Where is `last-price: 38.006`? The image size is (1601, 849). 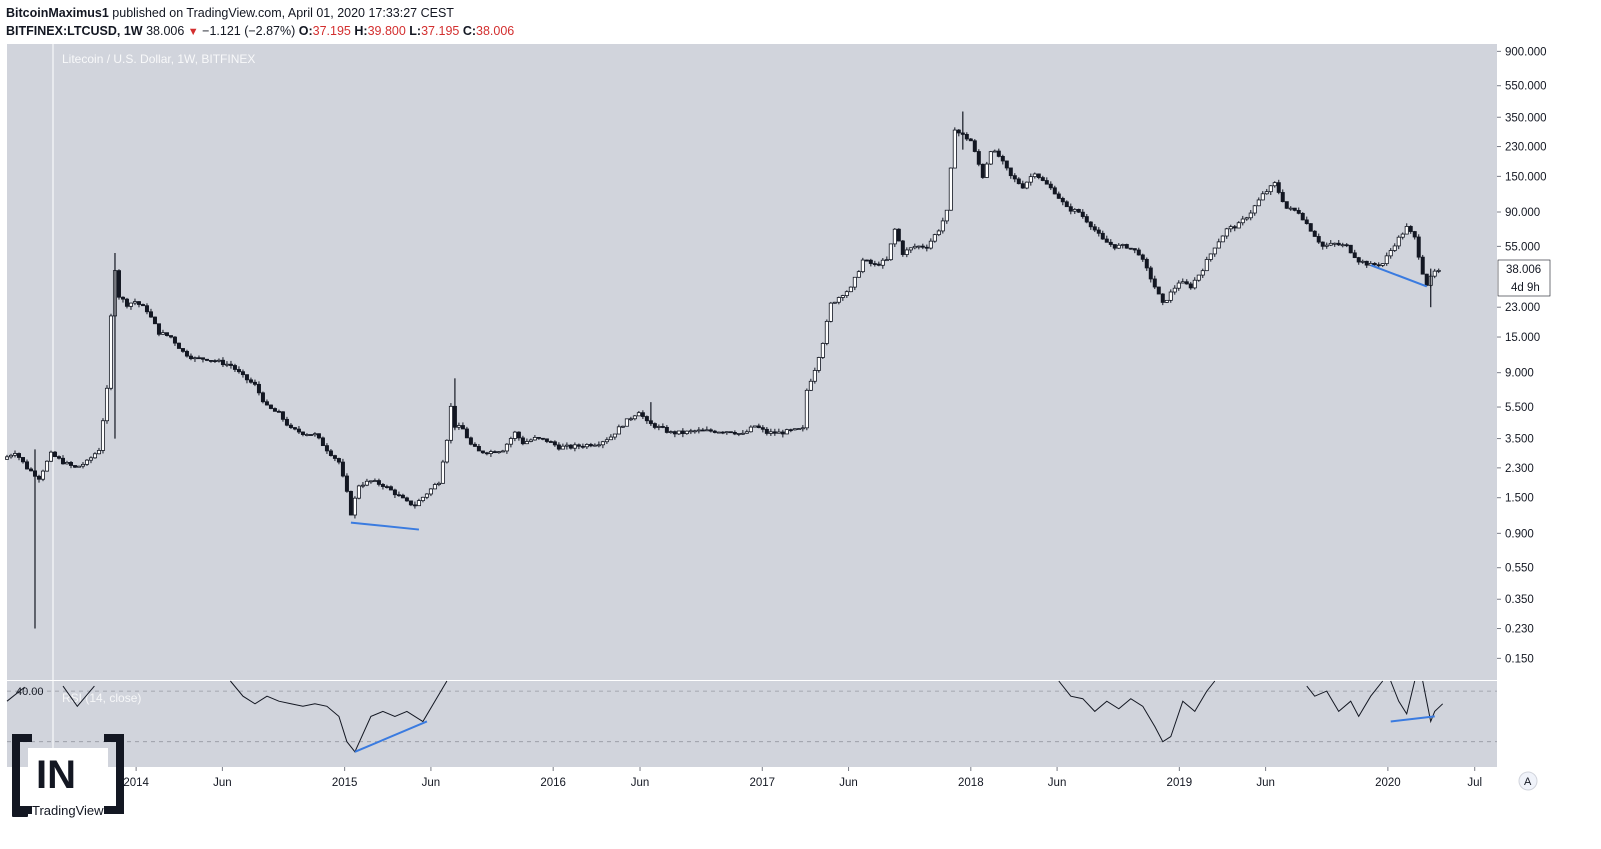
last-price: 38.006 is located at coordinates (165, 31).